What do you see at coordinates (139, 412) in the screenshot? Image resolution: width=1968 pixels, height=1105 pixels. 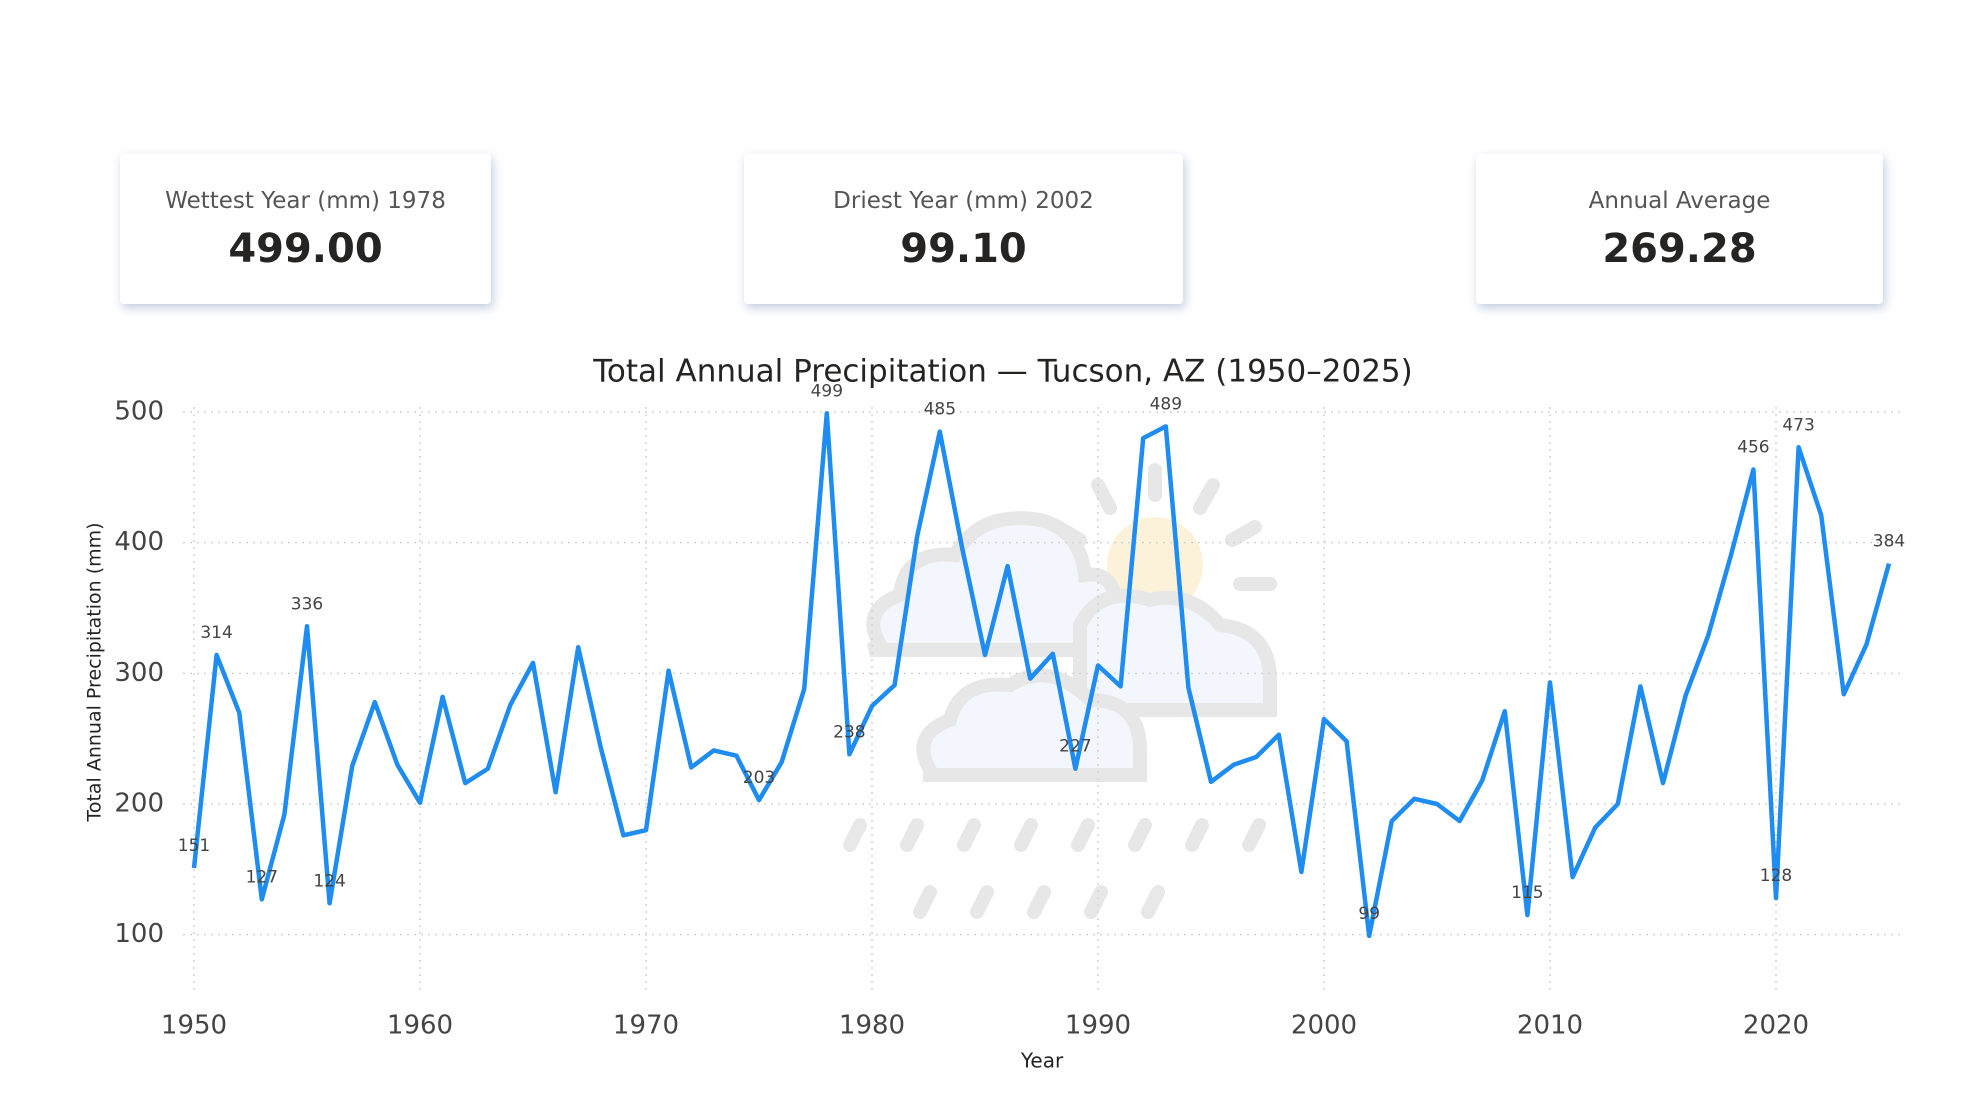 I see `y-tick-label: 500` at bounding box center [139, 412].